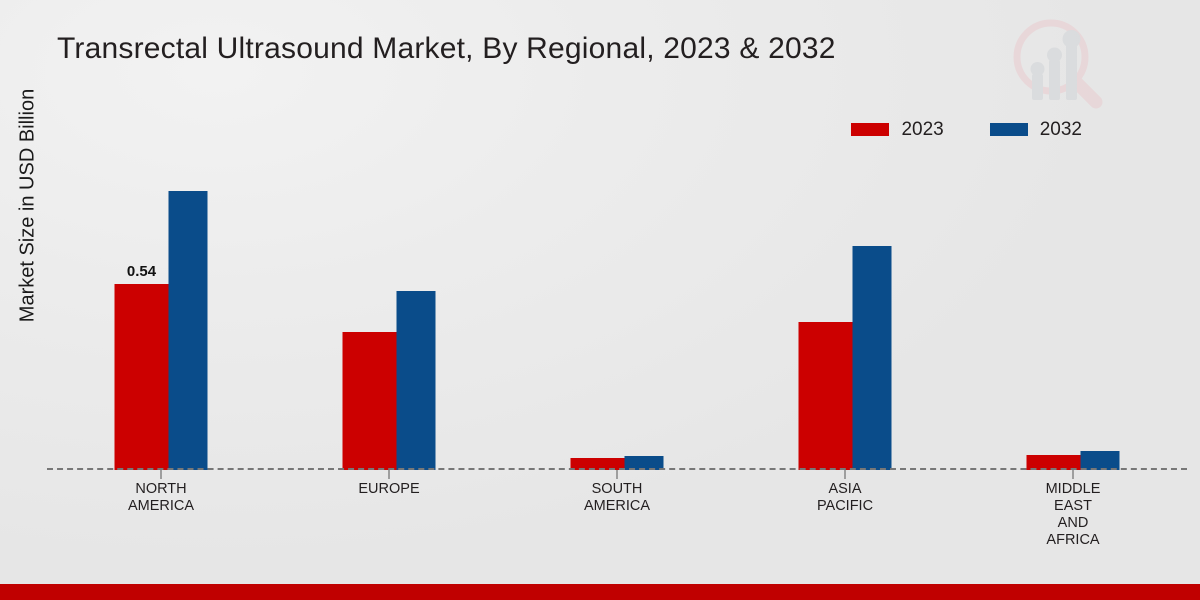  I want to click on legend-item-2023: 2023, so click(897, 129).